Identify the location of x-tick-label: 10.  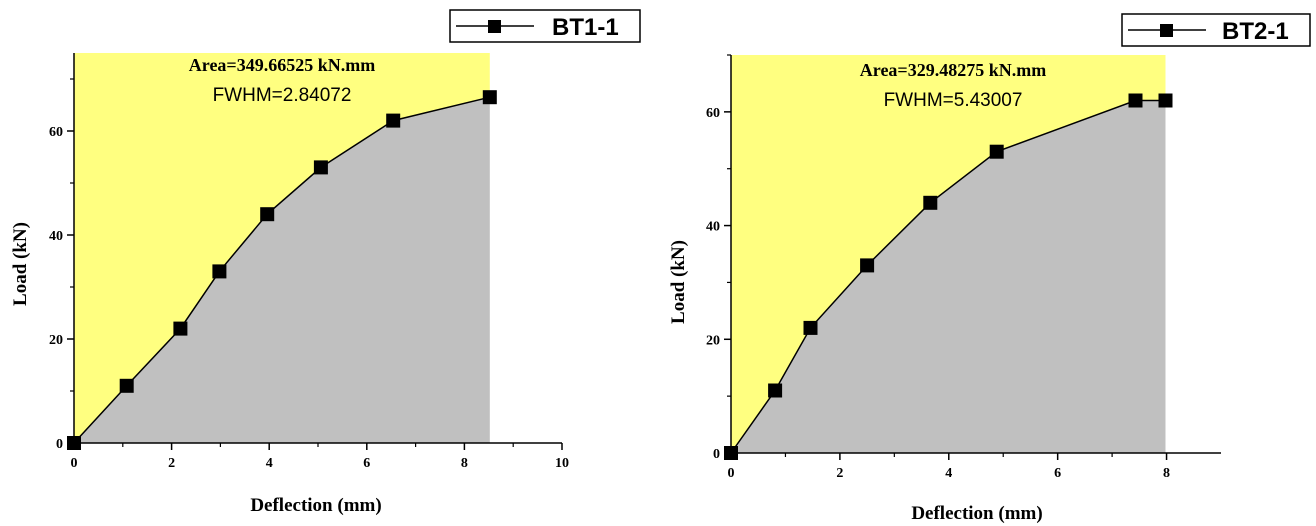
(562, 463).